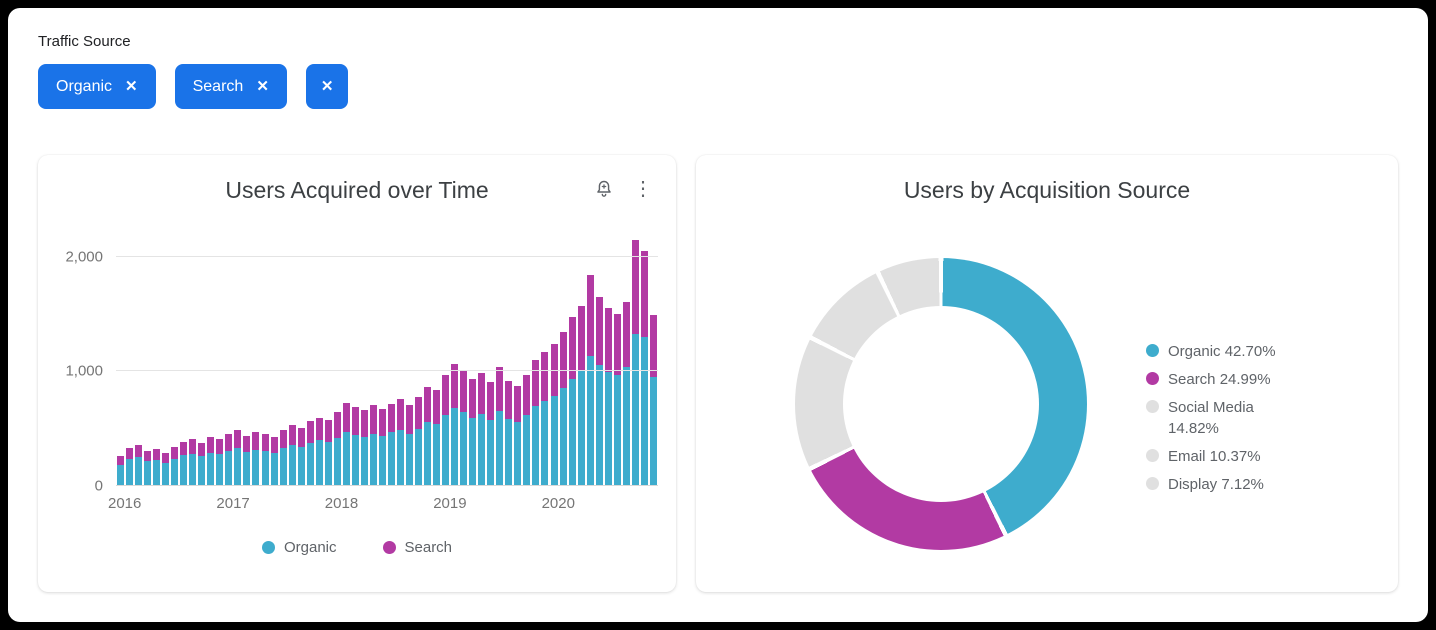 The height and width of the screenshot is (630, 1436). I want to click on legend-item-display: Display 7.12%, so click(1218, 485).